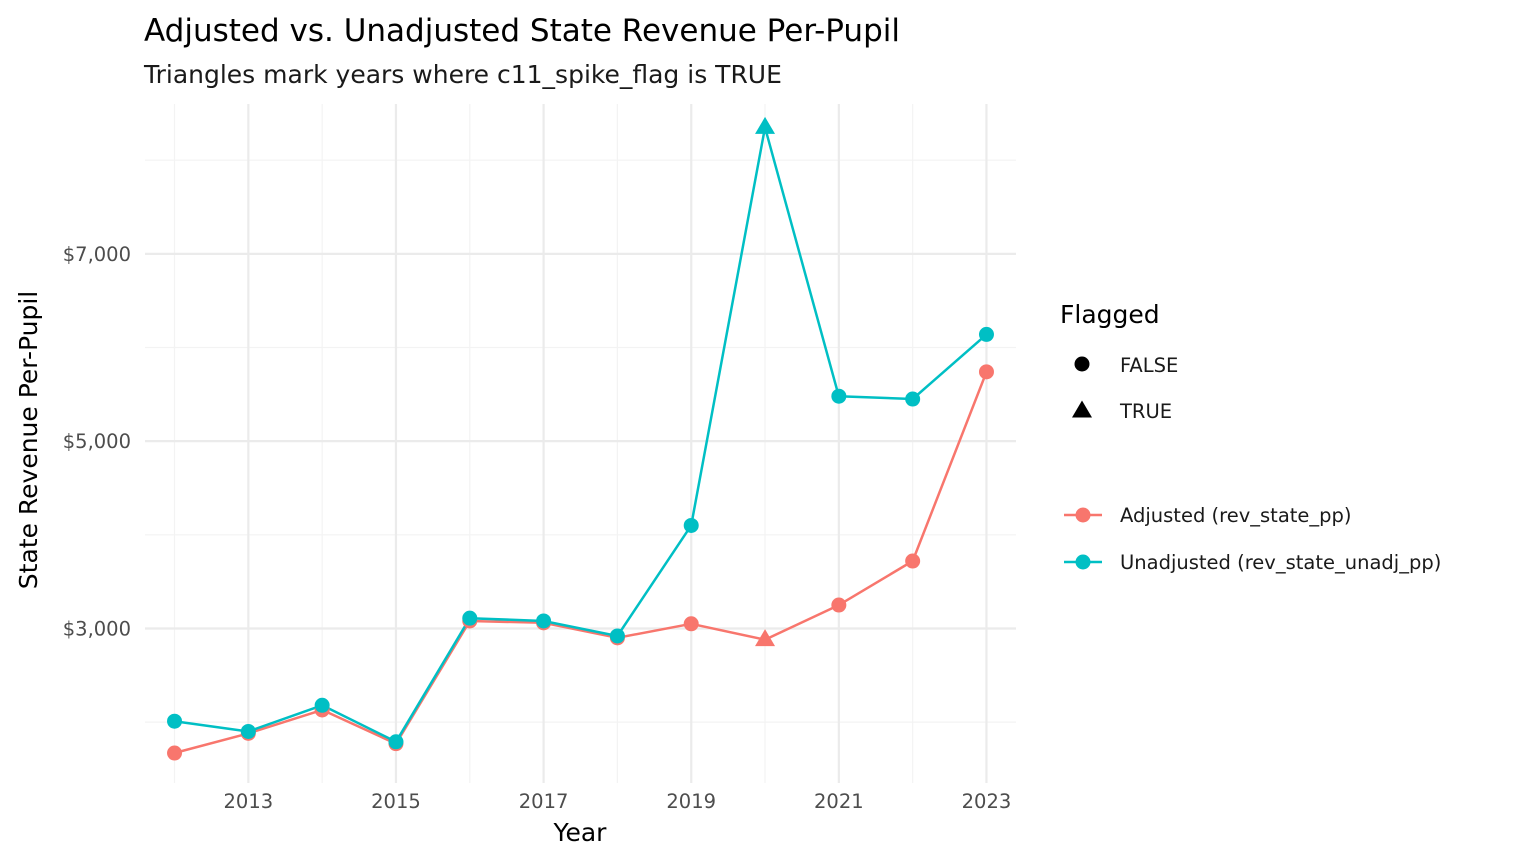  Describe the element at coordinates (1280, 562) in the screenshot. I see `legend-label-unadjusted: Unadjusted (rev_state_unadj_pp)` at that location.